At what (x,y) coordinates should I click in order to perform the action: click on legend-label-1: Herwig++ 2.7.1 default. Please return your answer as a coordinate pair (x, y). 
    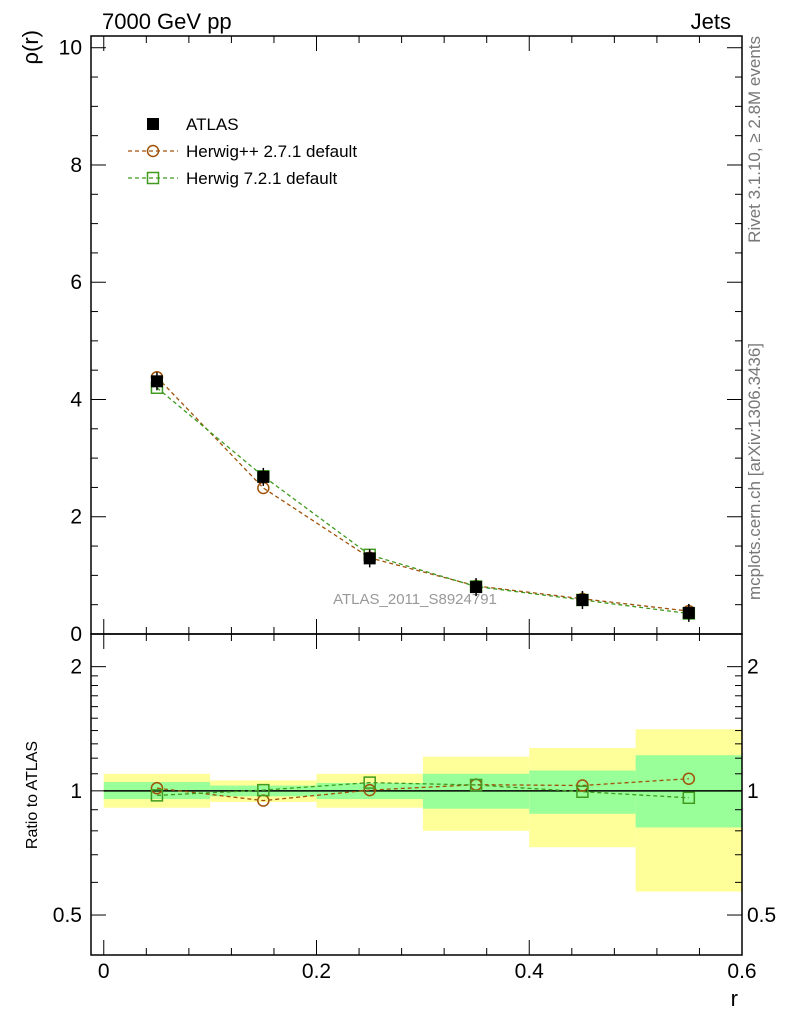
    Looking at the image, I should click on (271, 151).